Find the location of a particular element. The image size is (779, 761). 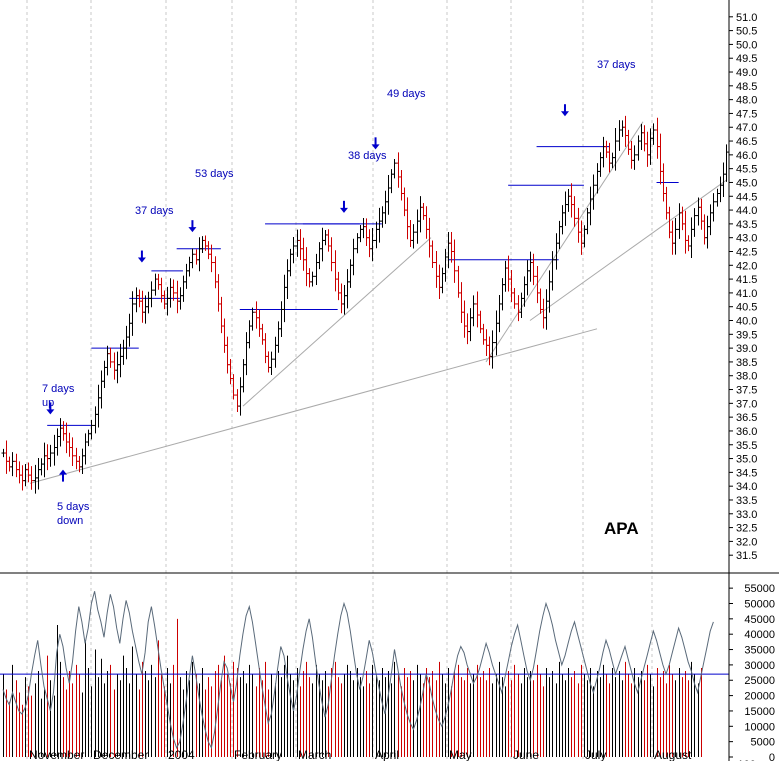

volume-tick-label: 20000 is located at coordinates (759, 697).